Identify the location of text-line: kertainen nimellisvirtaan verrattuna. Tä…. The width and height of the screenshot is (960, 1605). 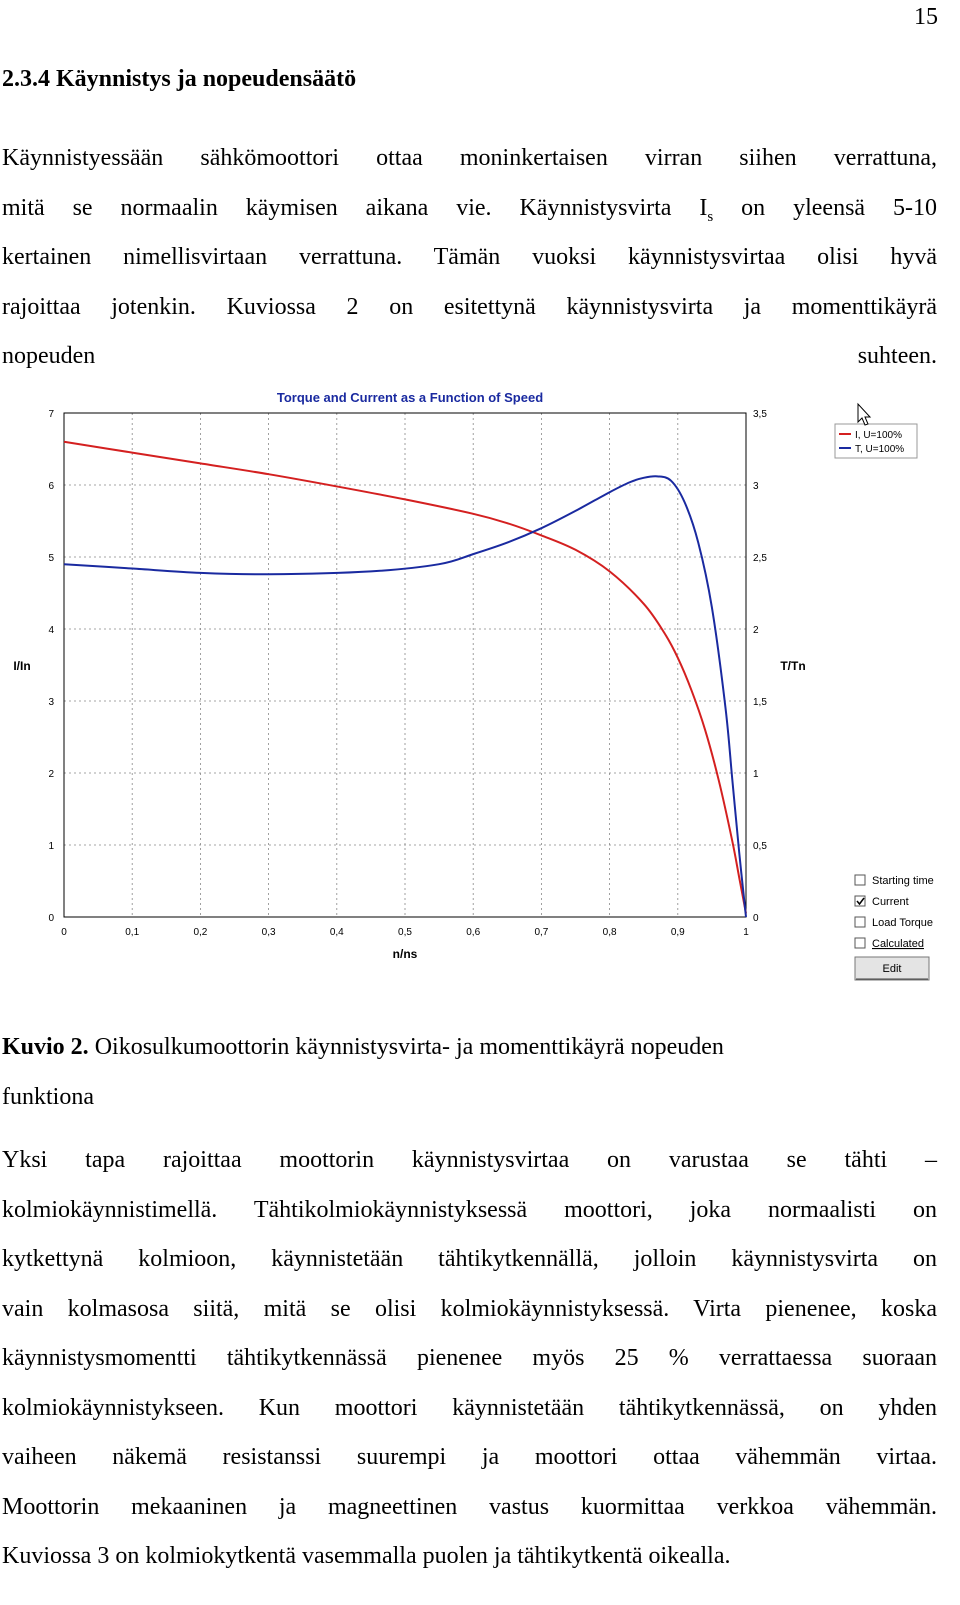
(469, 257).